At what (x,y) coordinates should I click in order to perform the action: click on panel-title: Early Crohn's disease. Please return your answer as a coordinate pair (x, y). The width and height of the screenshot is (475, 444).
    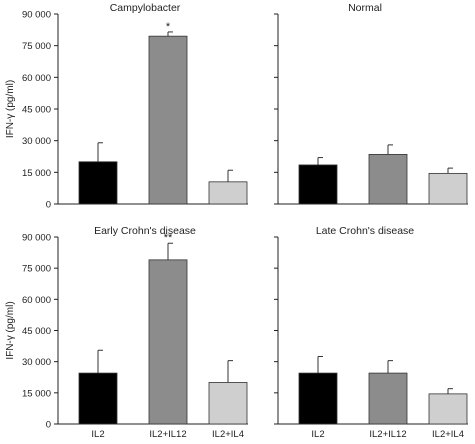
    Looking at the image, I should click on (145, 231).